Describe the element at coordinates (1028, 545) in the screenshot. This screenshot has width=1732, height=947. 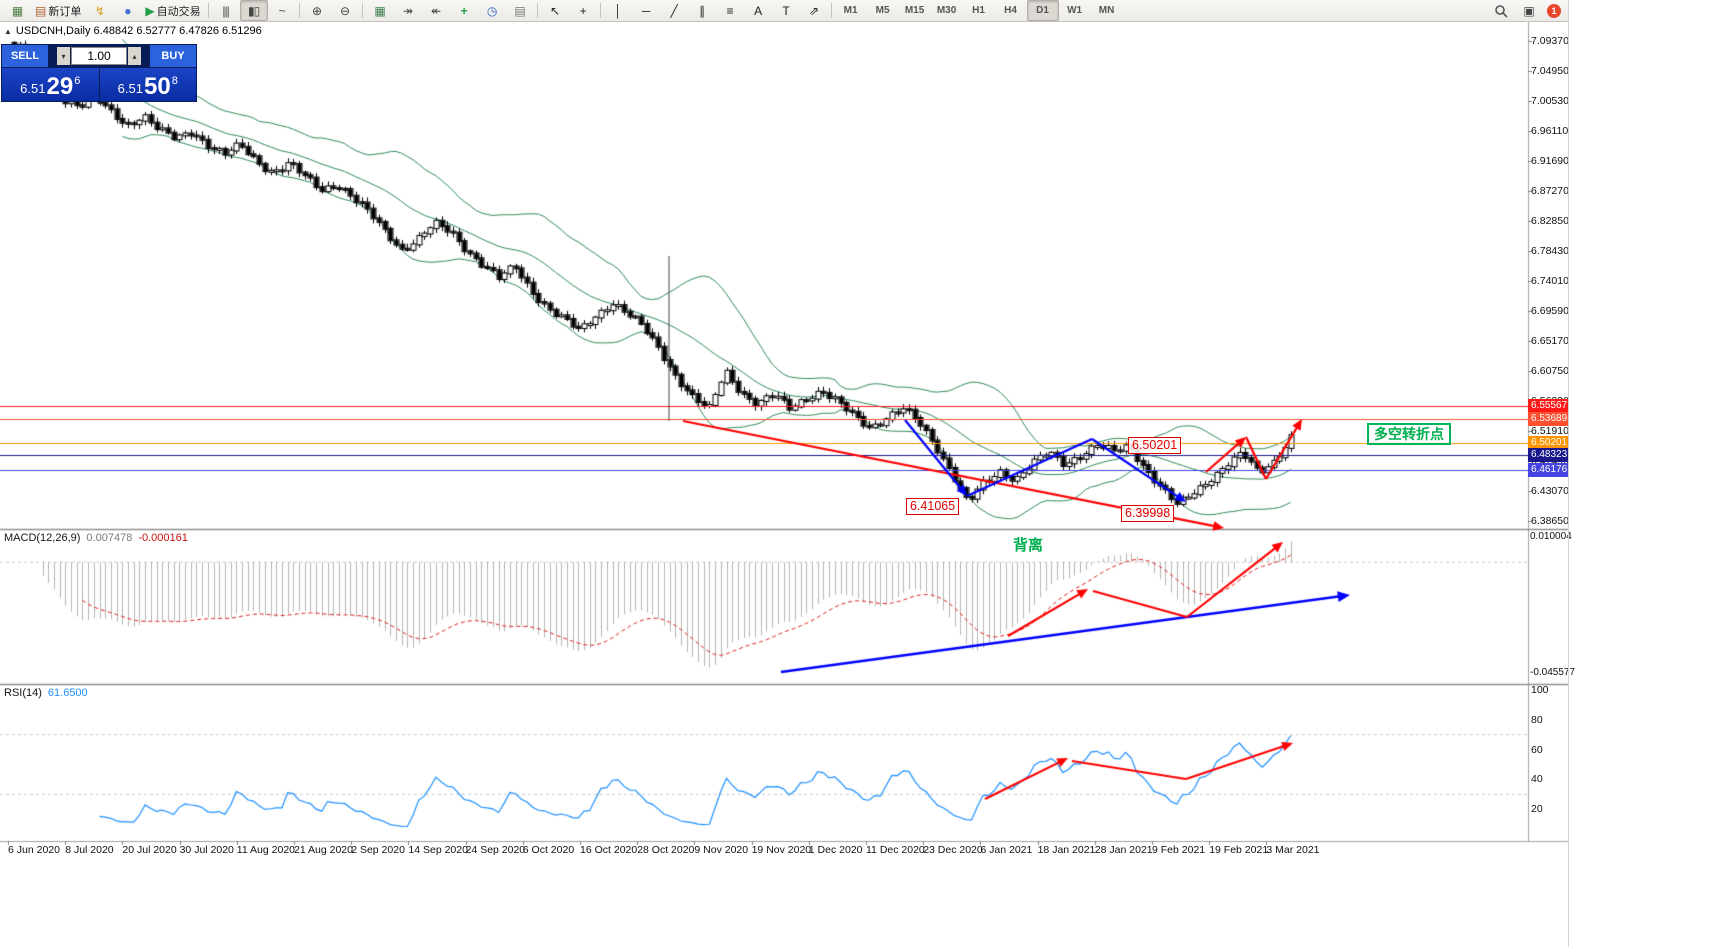
I see `chart-note: 背离` at that location.